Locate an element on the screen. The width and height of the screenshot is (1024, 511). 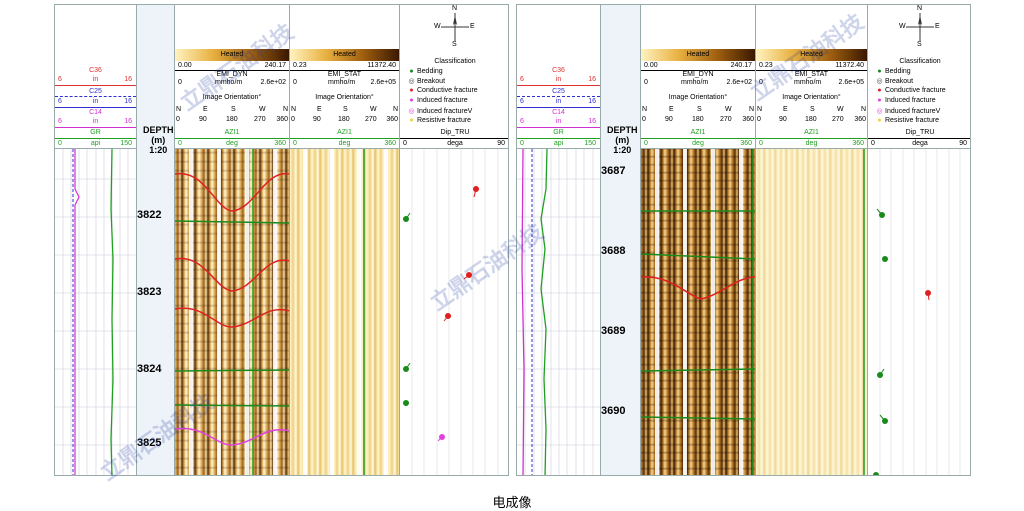
depth-label: 3825 is located at coordinates (149, 443).